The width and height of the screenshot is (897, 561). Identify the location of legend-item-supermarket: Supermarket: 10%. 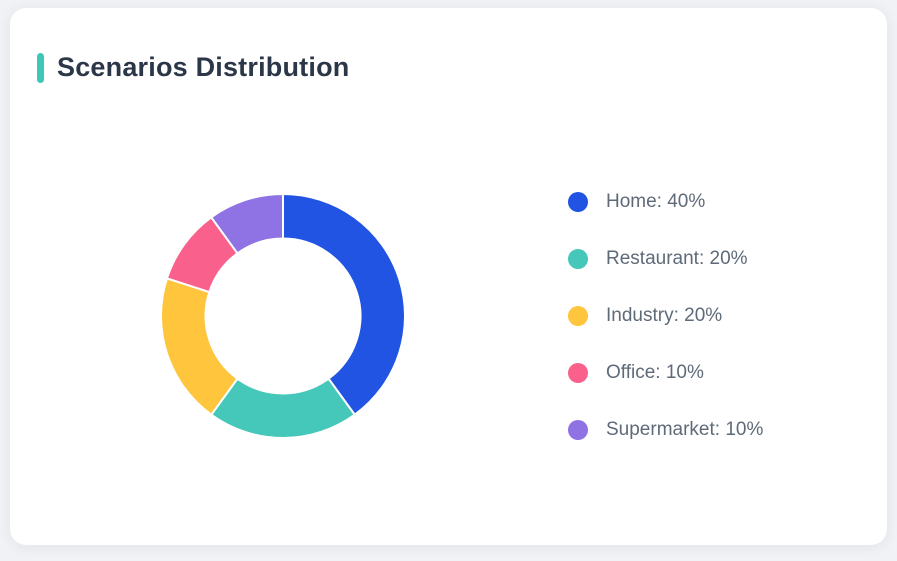
(666, 429).